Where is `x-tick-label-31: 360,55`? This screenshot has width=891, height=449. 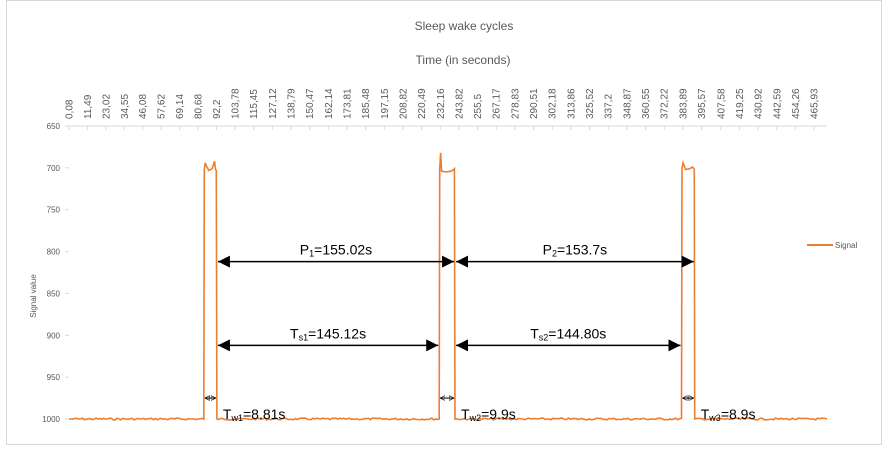
x-tick-label-31: 360,55 is located at coordinates (646, 103).